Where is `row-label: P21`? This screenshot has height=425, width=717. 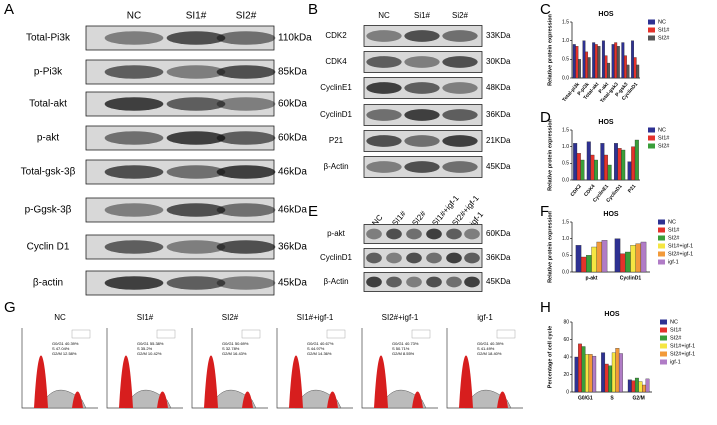 row-label: P21 is located at coordinates (336, 140).